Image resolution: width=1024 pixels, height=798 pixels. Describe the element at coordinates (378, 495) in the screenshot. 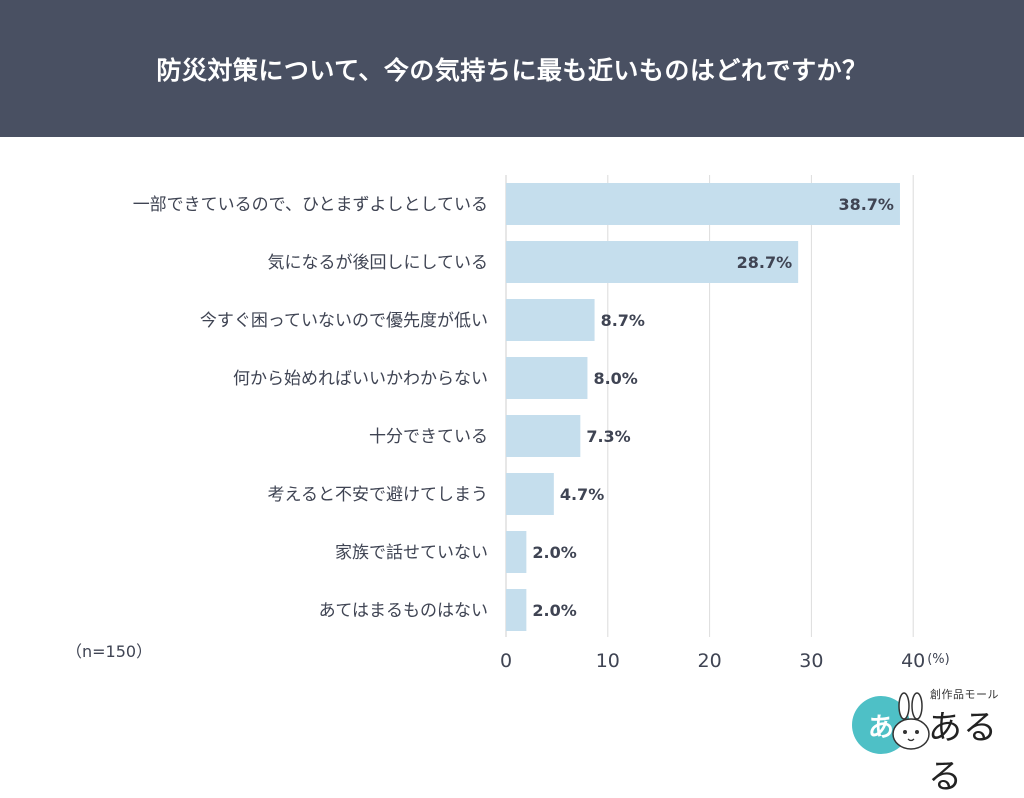

I see `category-label: 考えると不安で避けてしまう` at that location.